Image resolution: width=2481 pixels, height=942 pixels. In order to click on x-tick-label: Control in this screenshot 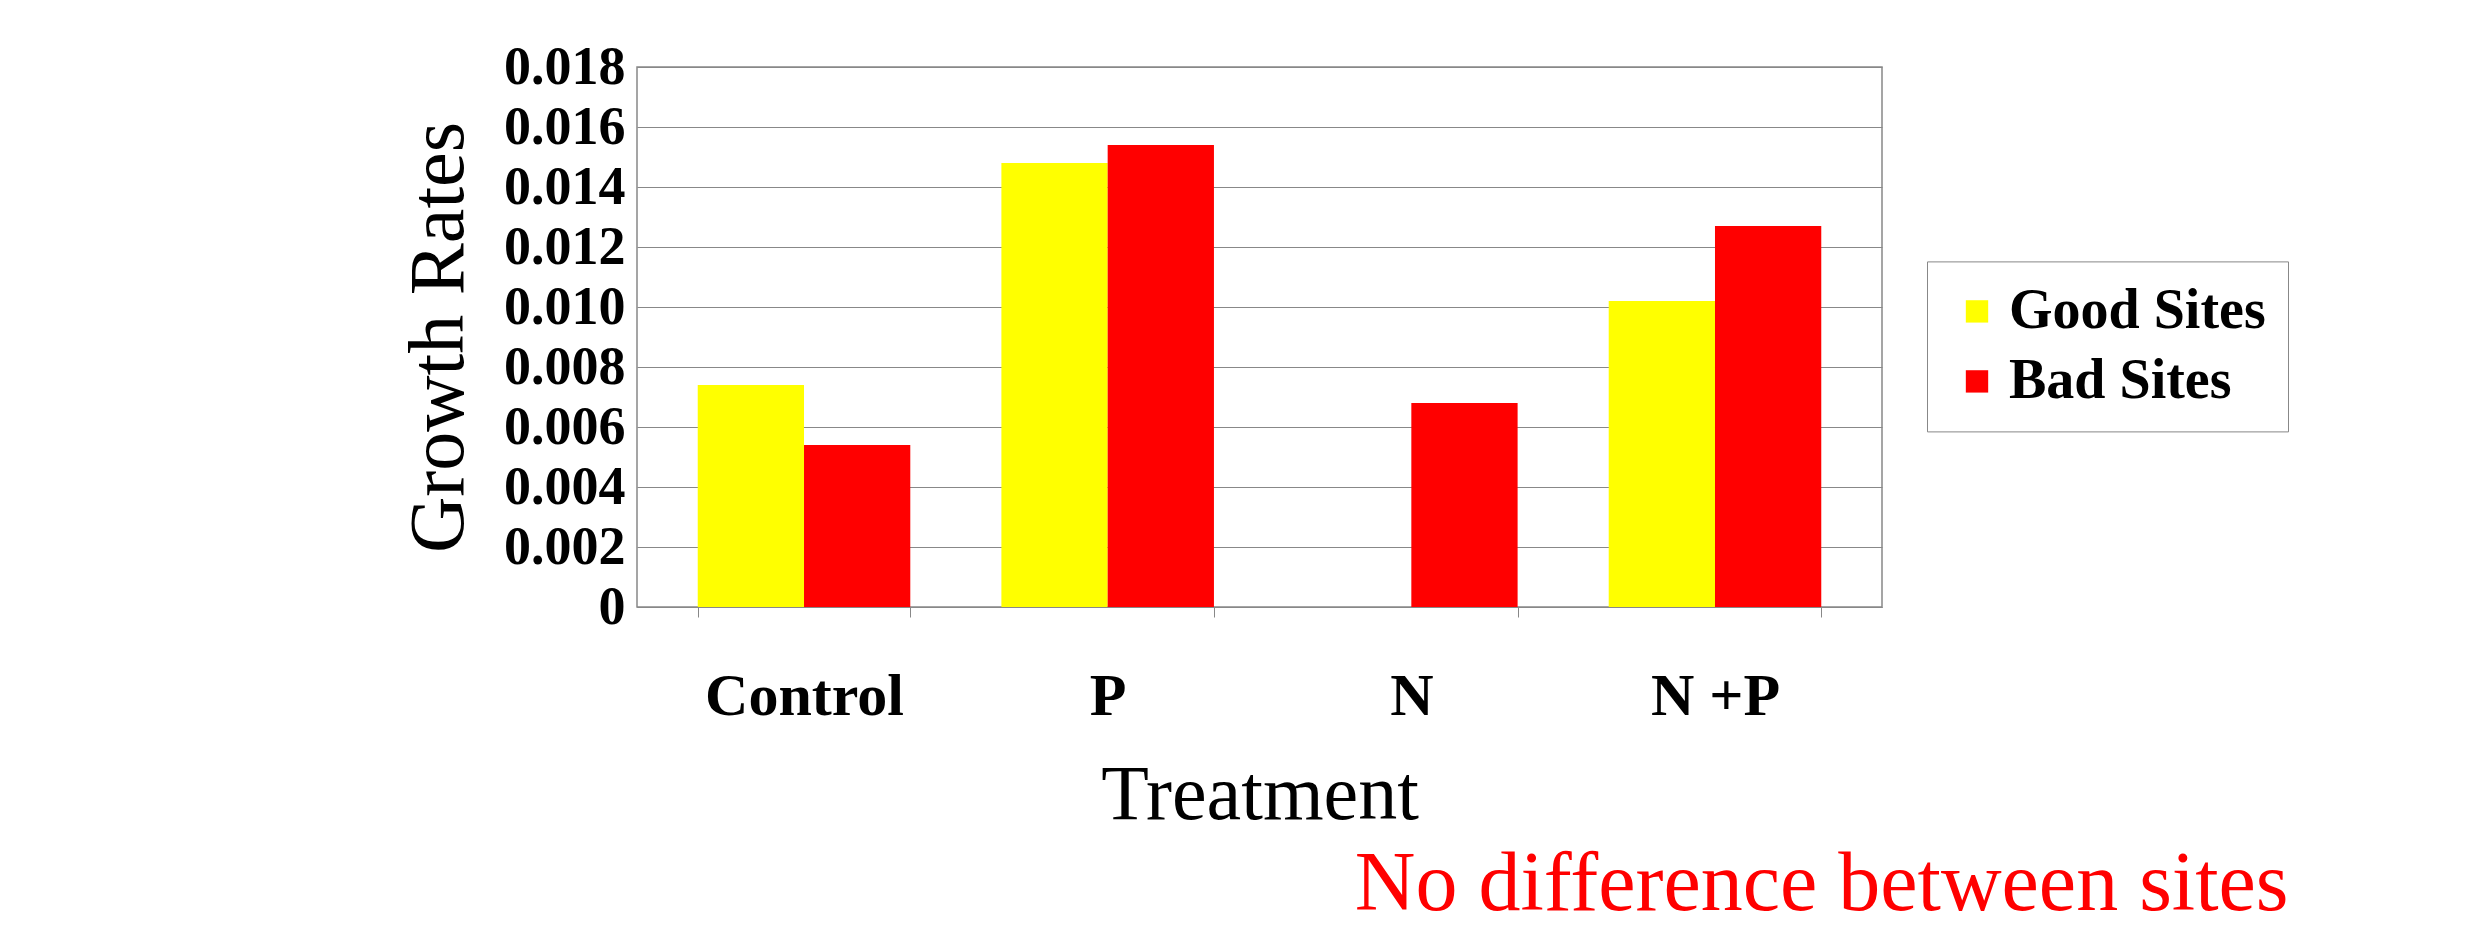, I will do `click(804, 694)`.